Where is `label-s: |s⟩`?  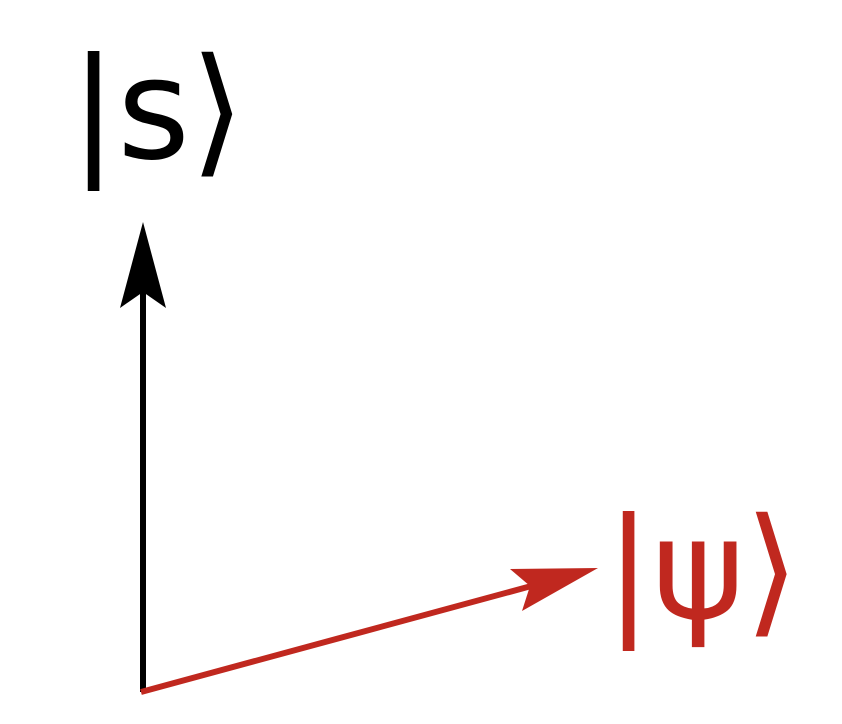 label-s: |s⟩ is located at coordinates (157, 110).